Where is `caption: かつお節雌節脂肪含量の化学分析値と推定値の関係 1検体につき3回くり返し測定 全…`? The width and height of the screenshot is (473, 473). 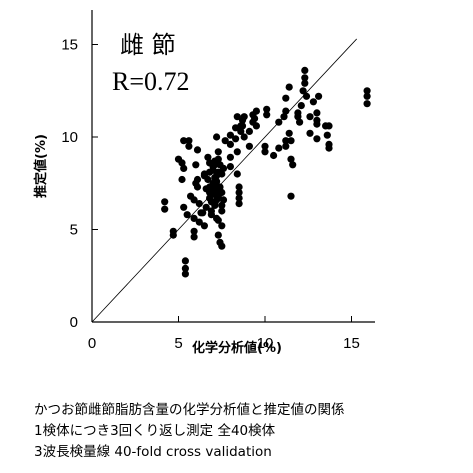
caption: かつお節雌節脂肪含量の化学分析値と推定値の関係 1検体につき3回くり返し測定 全… is located at coordinates (189, 431).